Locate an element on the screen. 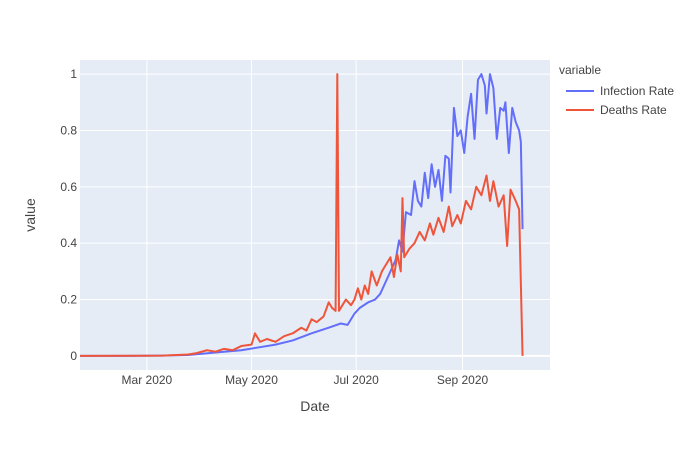 This screenshot has width=700, height=450. legend-item-deaths-rate: Deaths Rate is located at coordinates (616, 110).